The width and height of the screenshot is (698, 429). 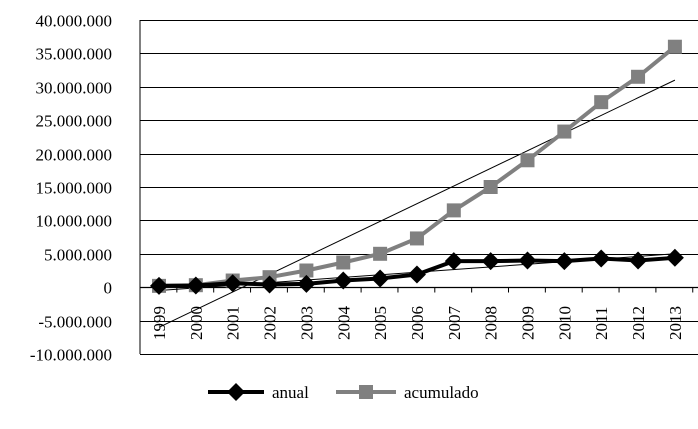 I want to click on y-tick-label: 10.000.000, so click(x=74, y=221).